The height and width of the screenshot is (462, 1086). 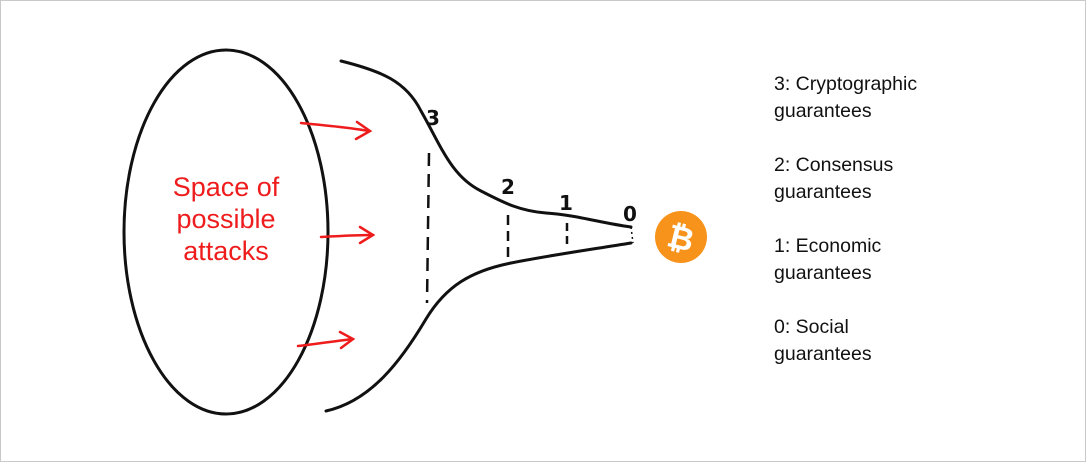 What do you see at coordinates (508, 187) in the screenshot?
I see `level-2-label: 2` at bounding box center [508, 187].